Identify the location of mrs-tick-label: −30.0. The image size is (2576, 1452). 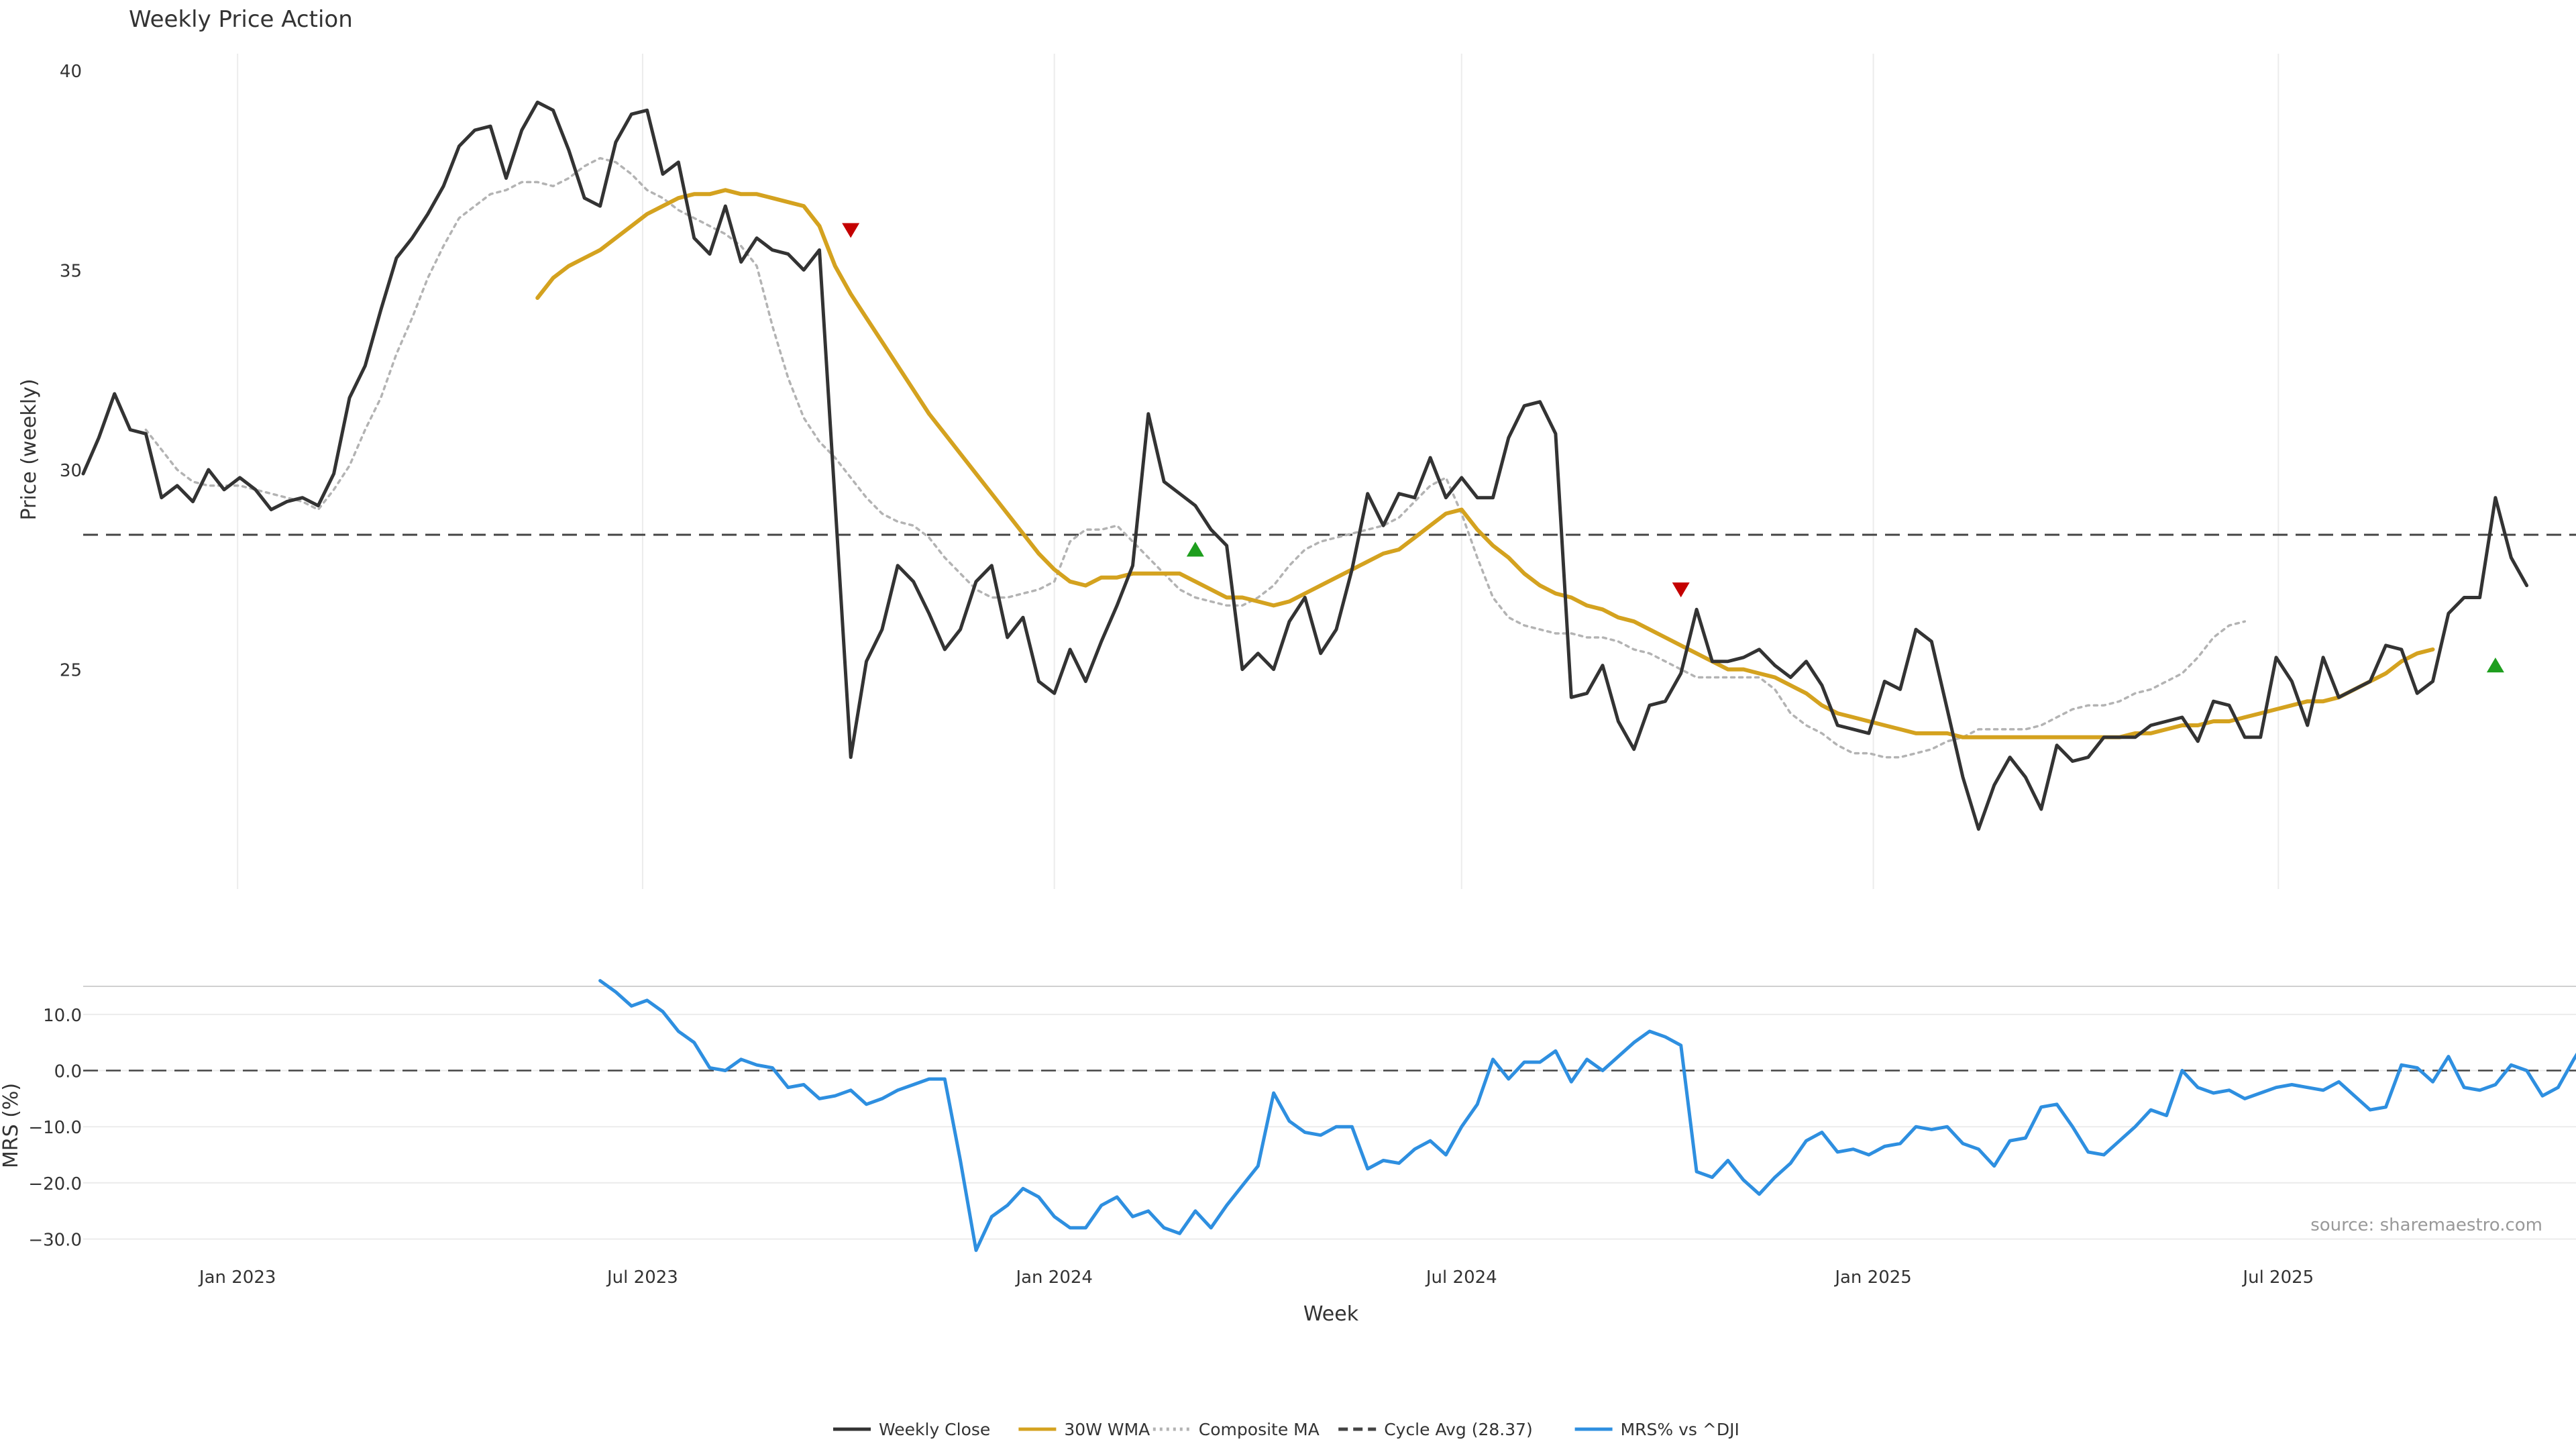
(55, 1241).